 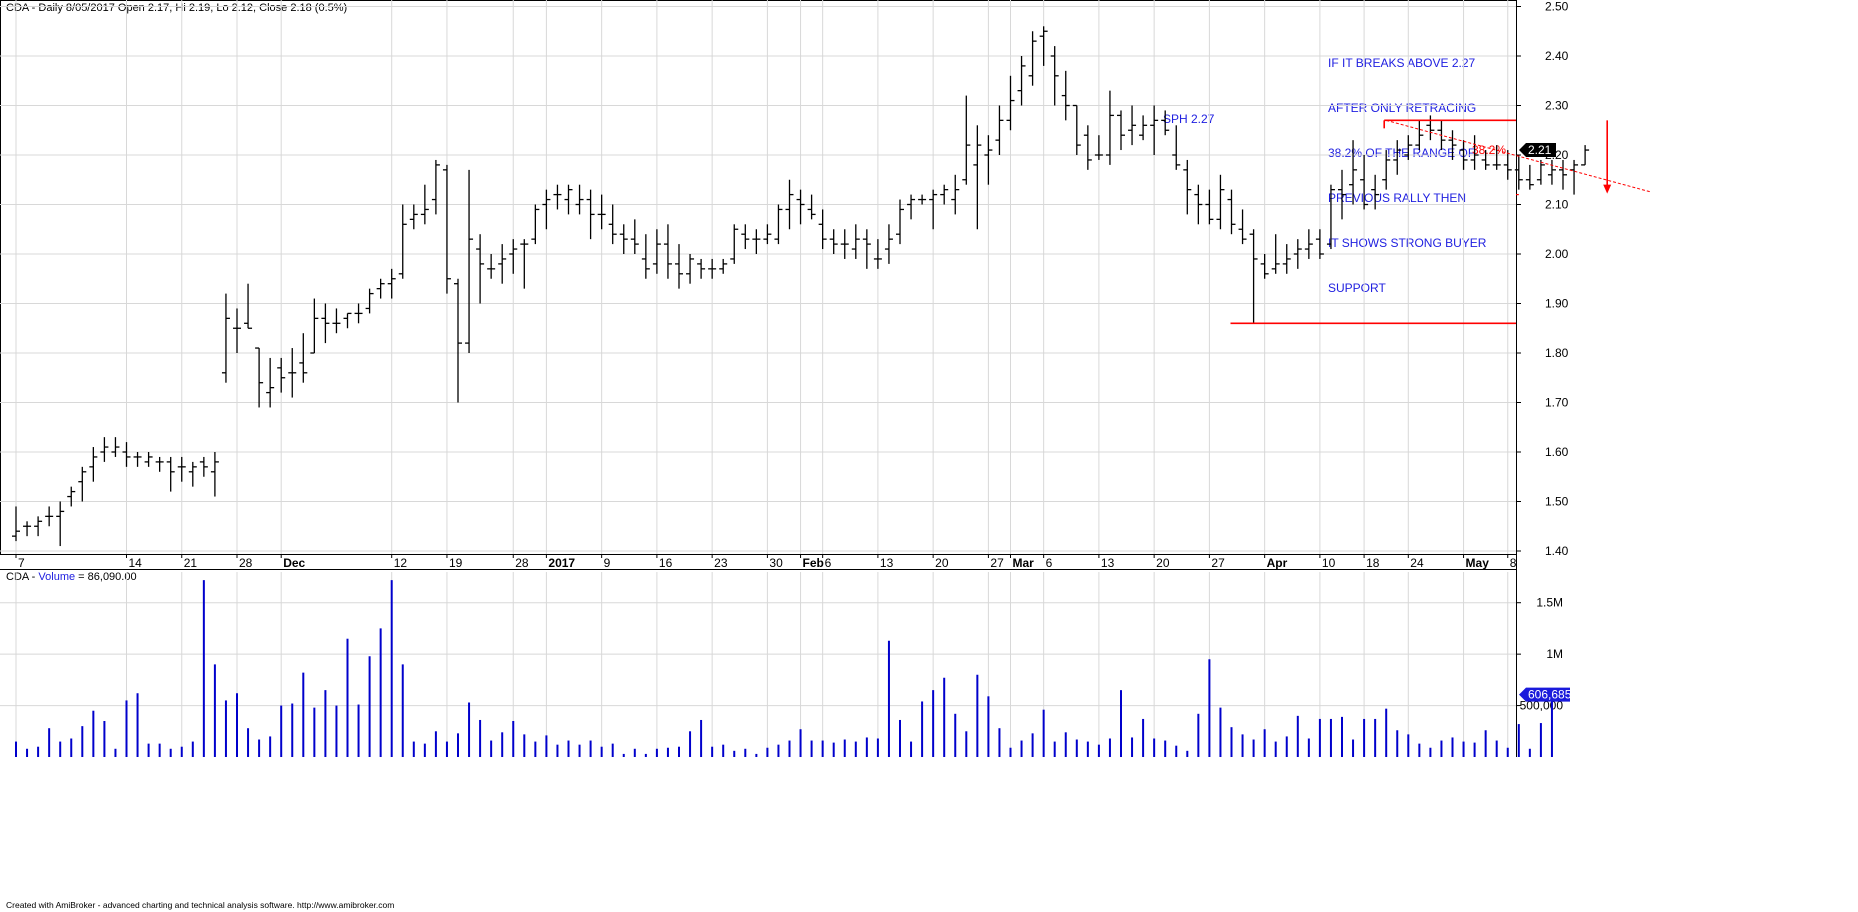 What do you see at coordinates (1550, 695) in the screenshot?
I see `last-volume-tag-label: 606,685` at bounding box center [1550, 695].